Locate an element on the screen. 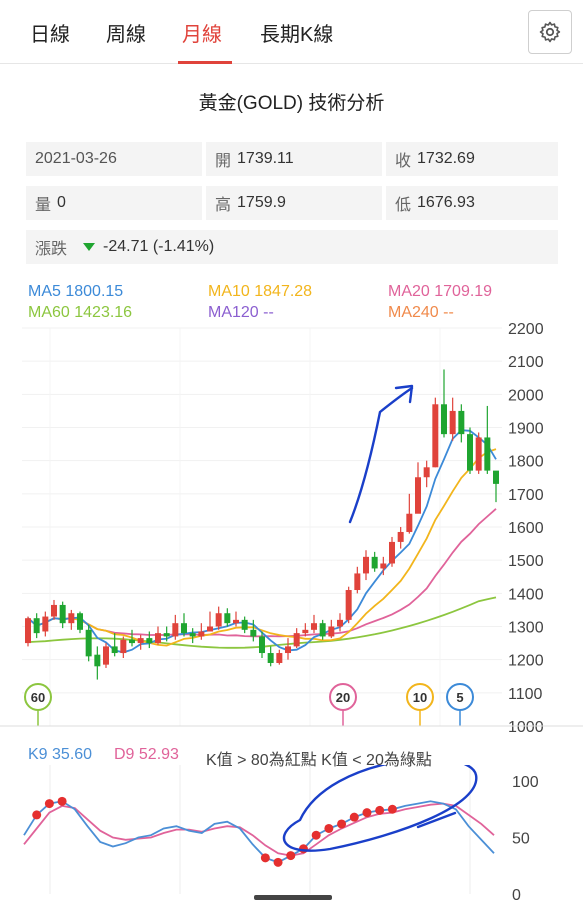 The image size is (583, 900). y-tick-label: 1800 is located at coordinates (526, 462).